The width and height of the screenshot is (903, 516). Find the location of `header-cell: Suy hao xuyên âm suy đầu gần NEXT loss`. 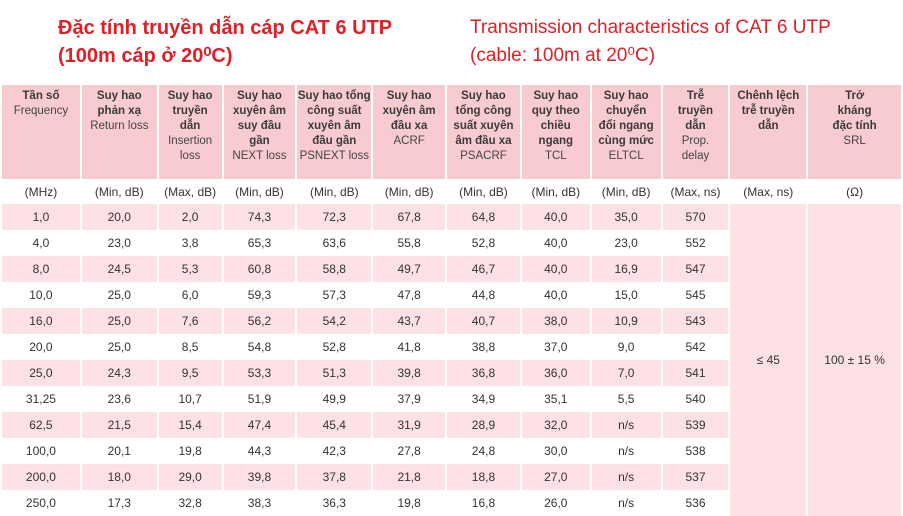

header-cell: Suy hao xuyên âm suy đầu gần NEXT loss is located at coordinates (259, 132).